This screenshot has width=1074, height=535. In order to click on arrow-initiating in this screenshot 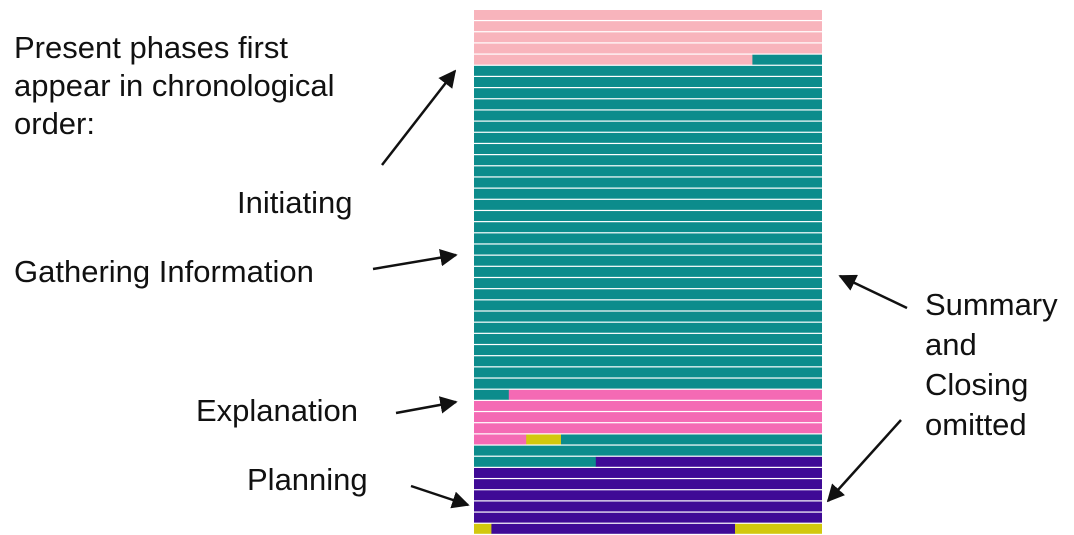, I will do `click(419, 117)`.